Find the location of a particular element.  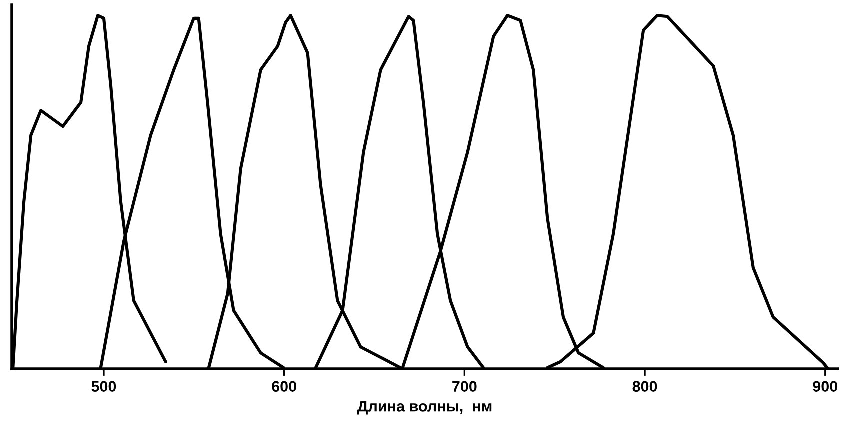

x-tick-label: 600 is located at coordinates (284, 386).